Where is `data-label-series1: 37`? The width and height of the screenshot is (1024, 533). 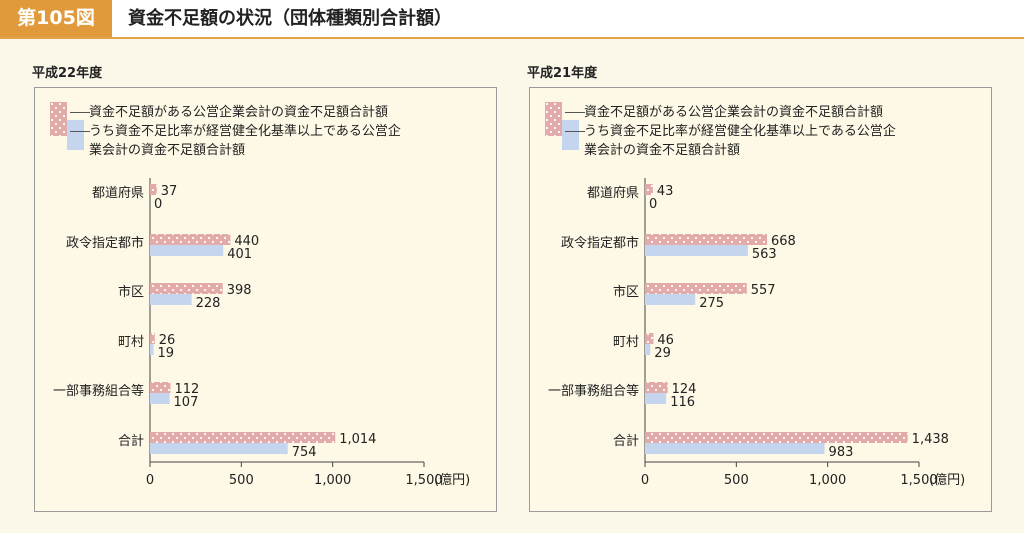 data-label-series1: 37 is located at coordinates (169, 191).